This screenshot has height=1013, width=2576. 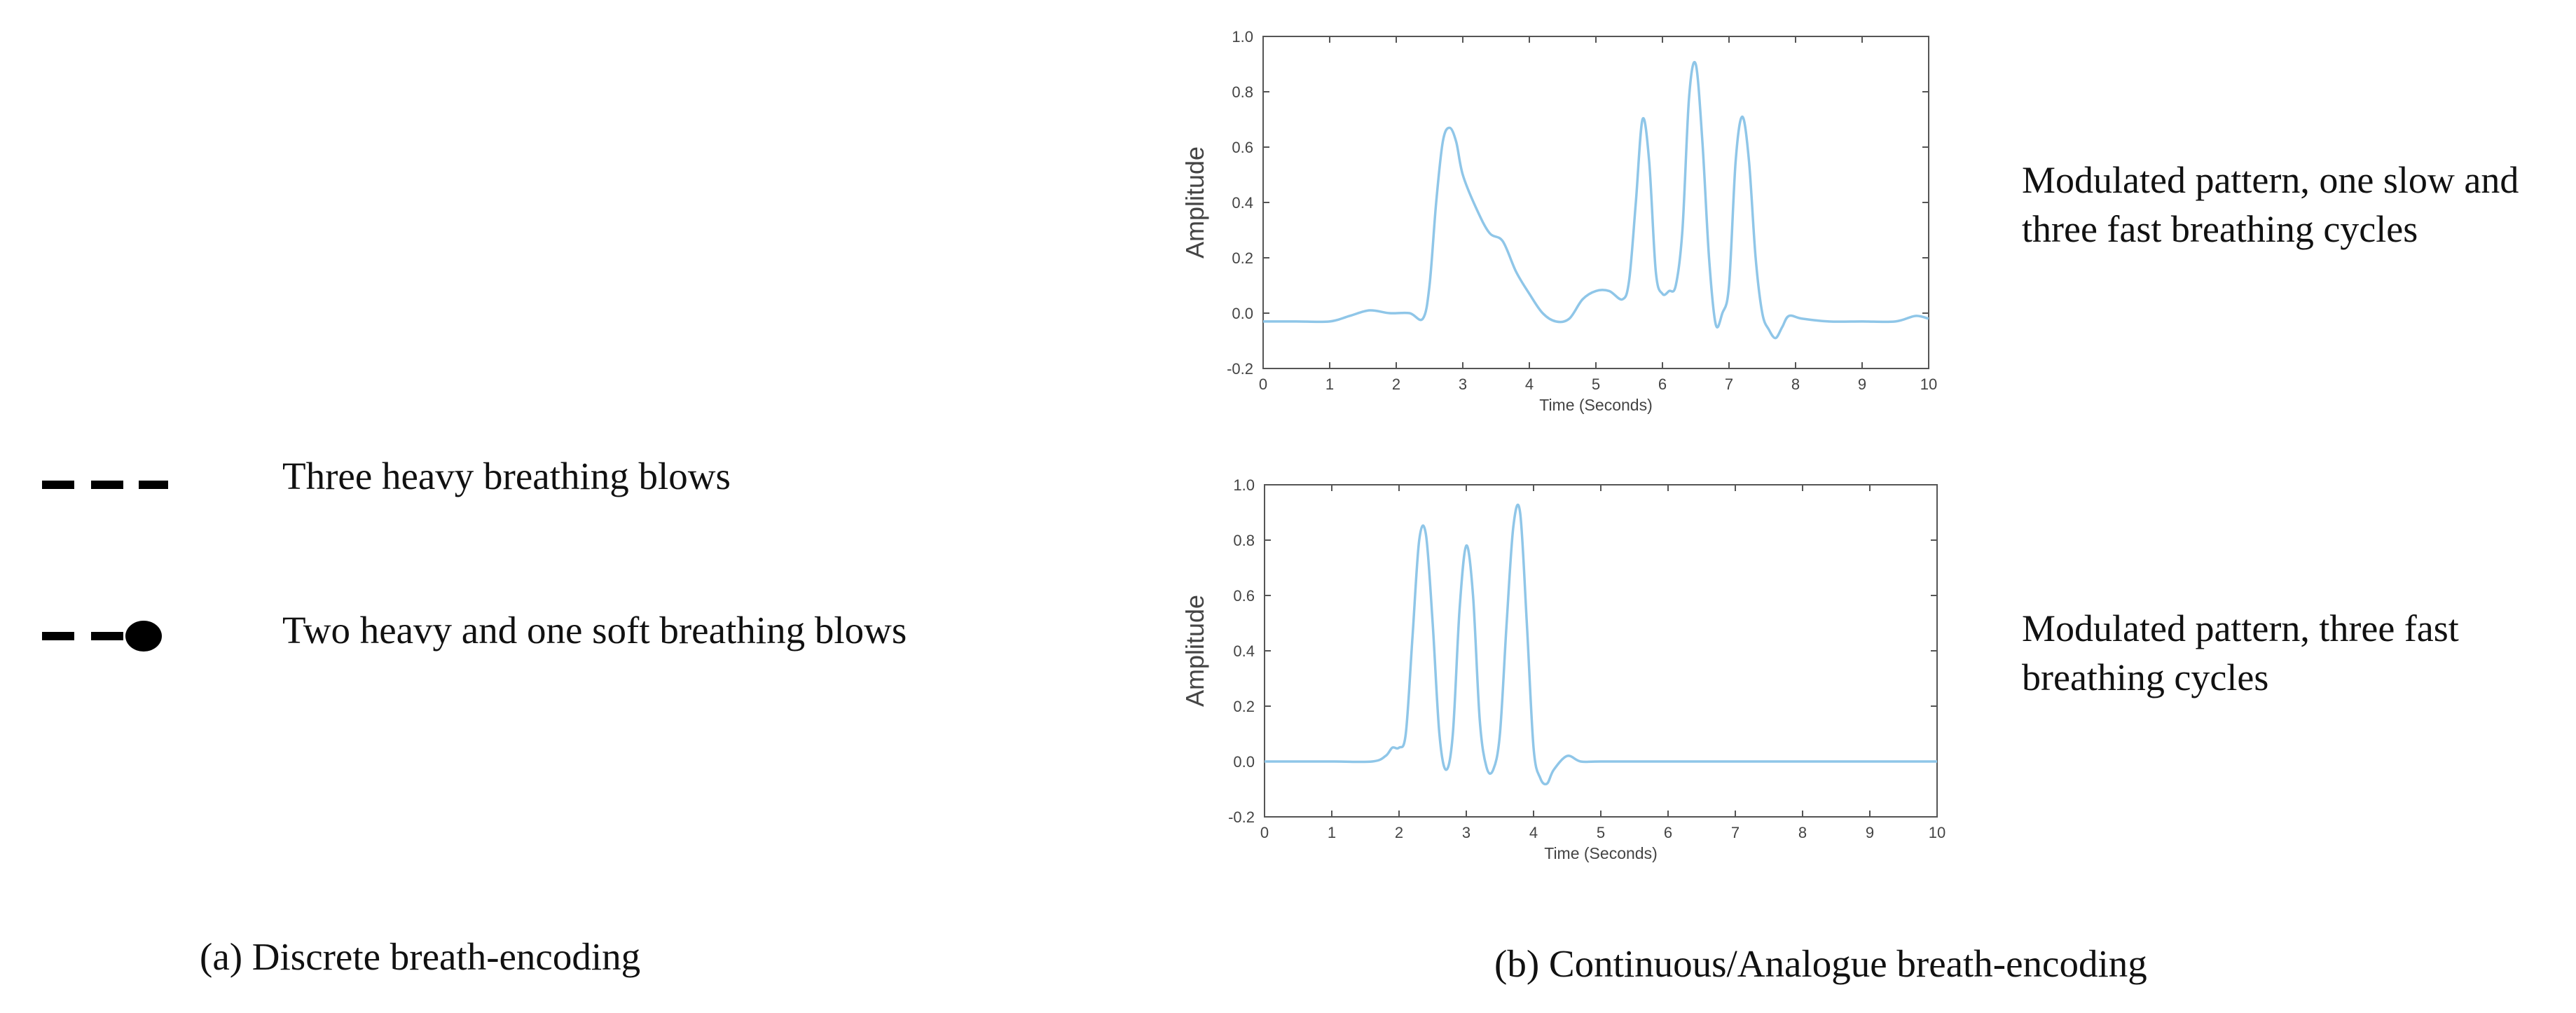 What do you see at coordinates (105, 485) in the screenshot?
I see `dash-dash-dash-symbol` at bounding box center [105, 485].